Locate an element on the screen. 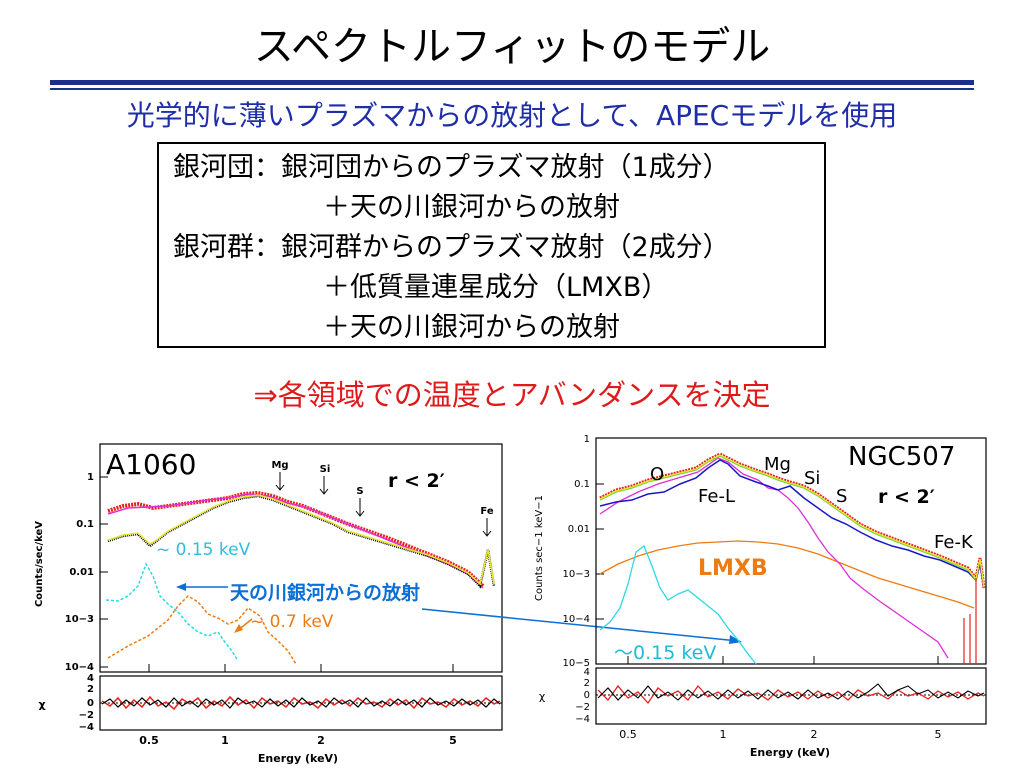  right-ytick: 10−3 is located at coordinates (576, 574).